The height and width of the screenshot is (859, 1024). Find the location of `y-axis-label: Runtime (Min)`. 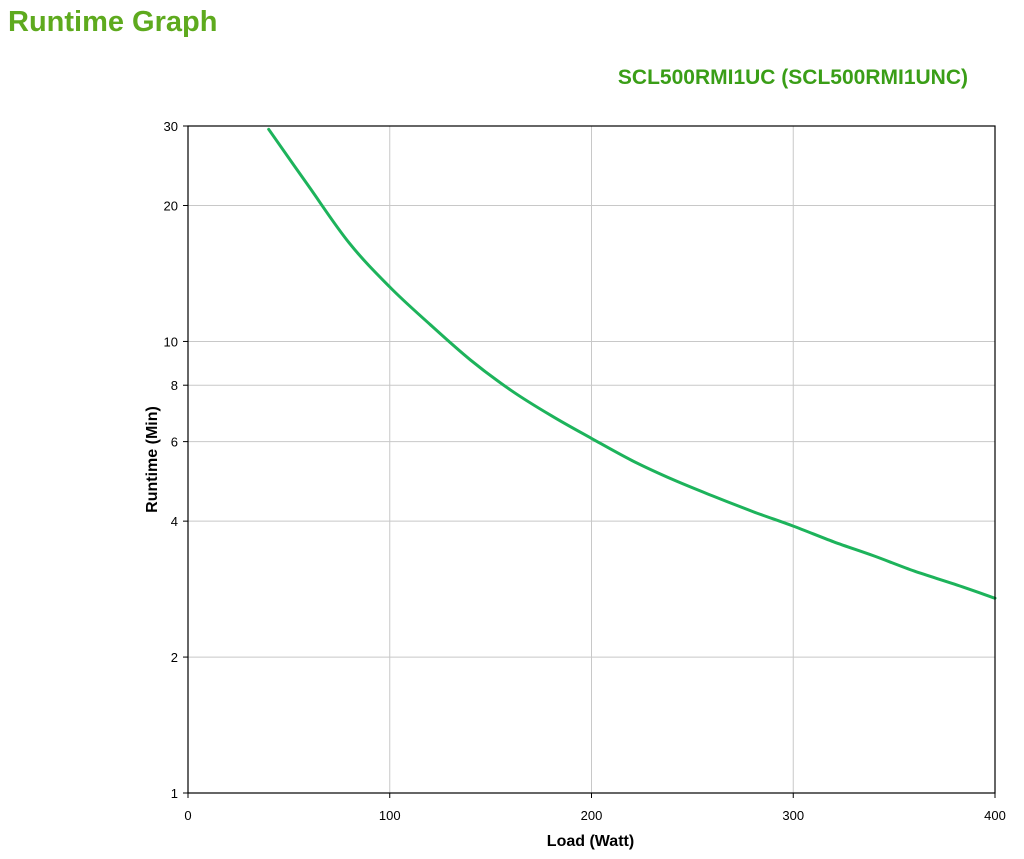

y-axis-label: Runtime (Min) is located at coordinates (152, 459).